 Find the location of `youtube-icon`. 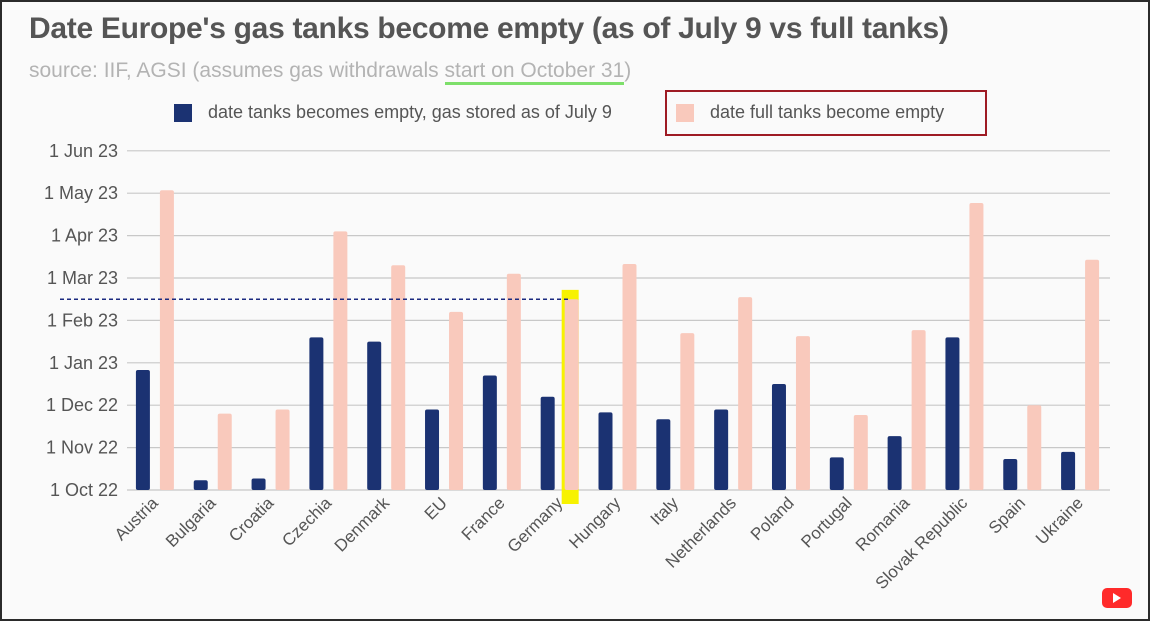

youtube-icon is located at coordinates (1117, 598).